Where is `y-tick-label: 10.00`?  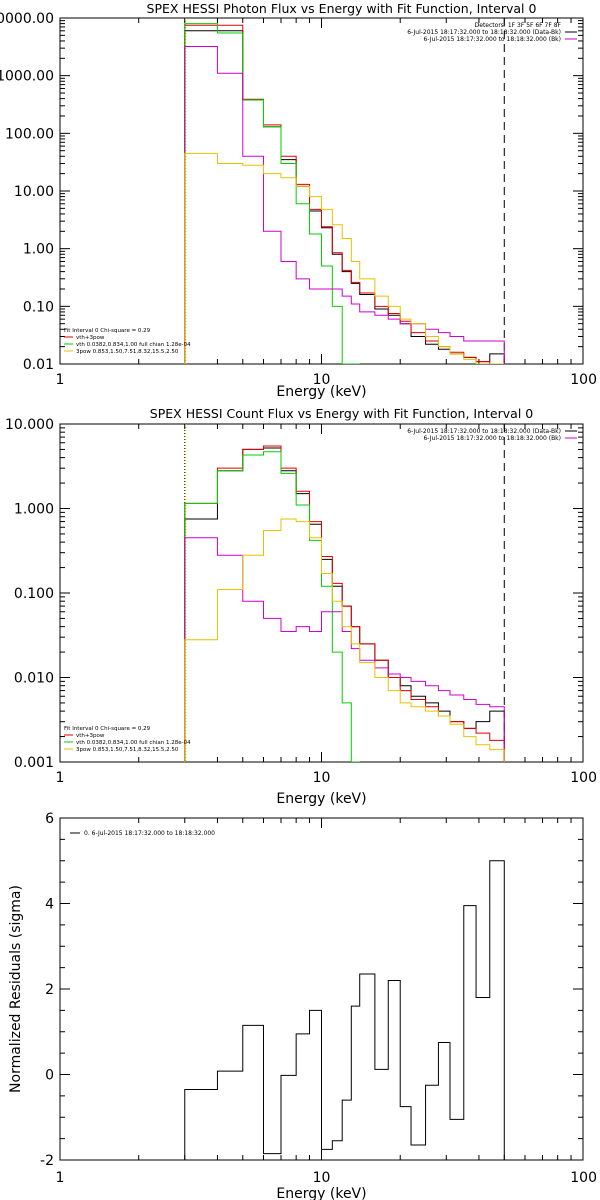
y-tick-label: 10.00 is located at coordinates (34, 192).